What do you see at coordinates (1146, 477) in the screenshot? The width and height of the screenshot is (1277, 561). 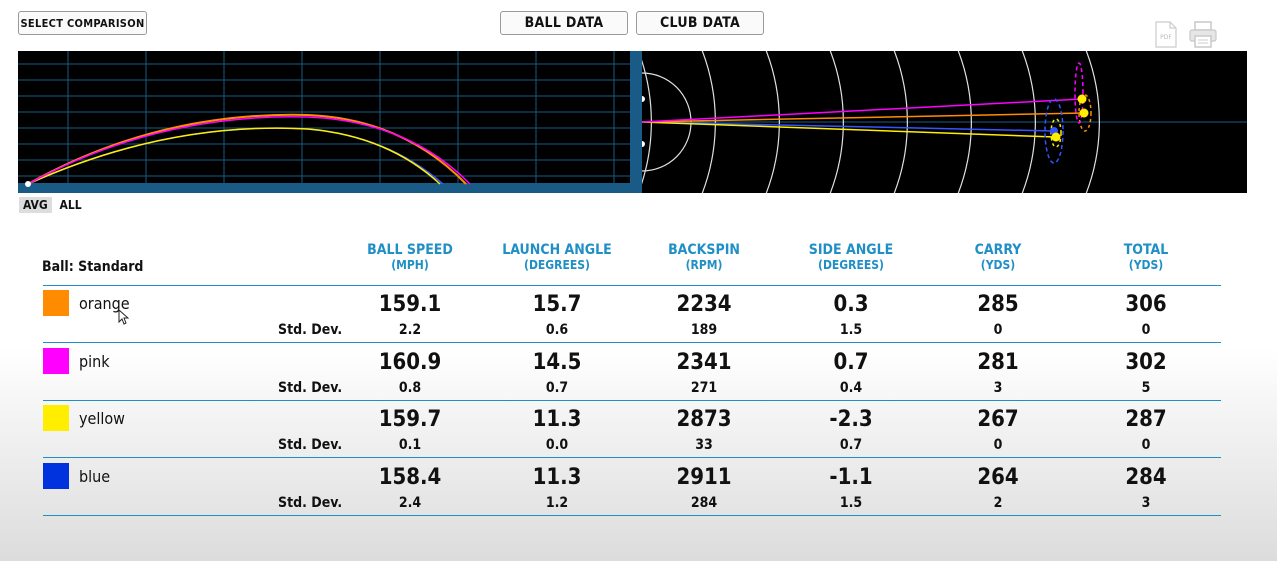 I see `metric-value: 284` at bounding box center [1146, 477].